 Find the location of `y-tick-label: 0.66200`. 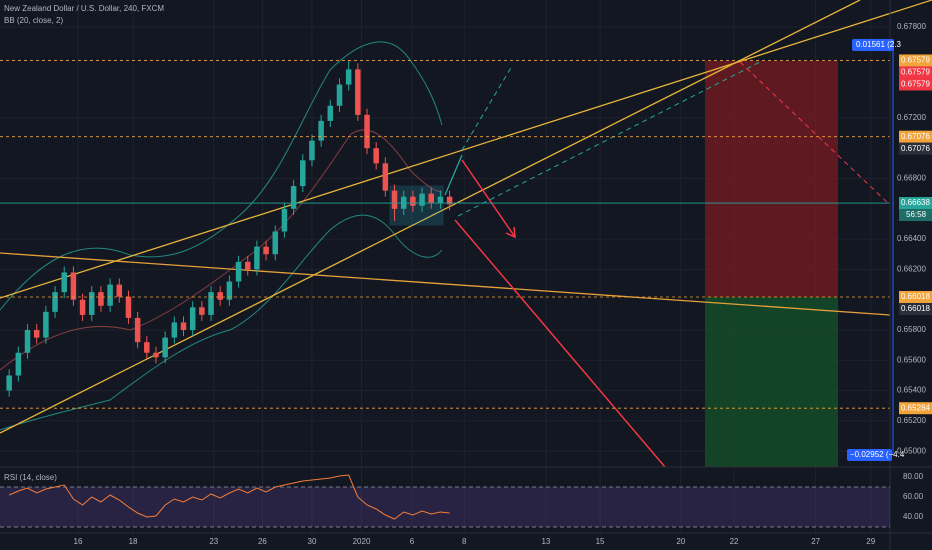

y-tick-label: 0.66200 is located at coordinates (911, 269).